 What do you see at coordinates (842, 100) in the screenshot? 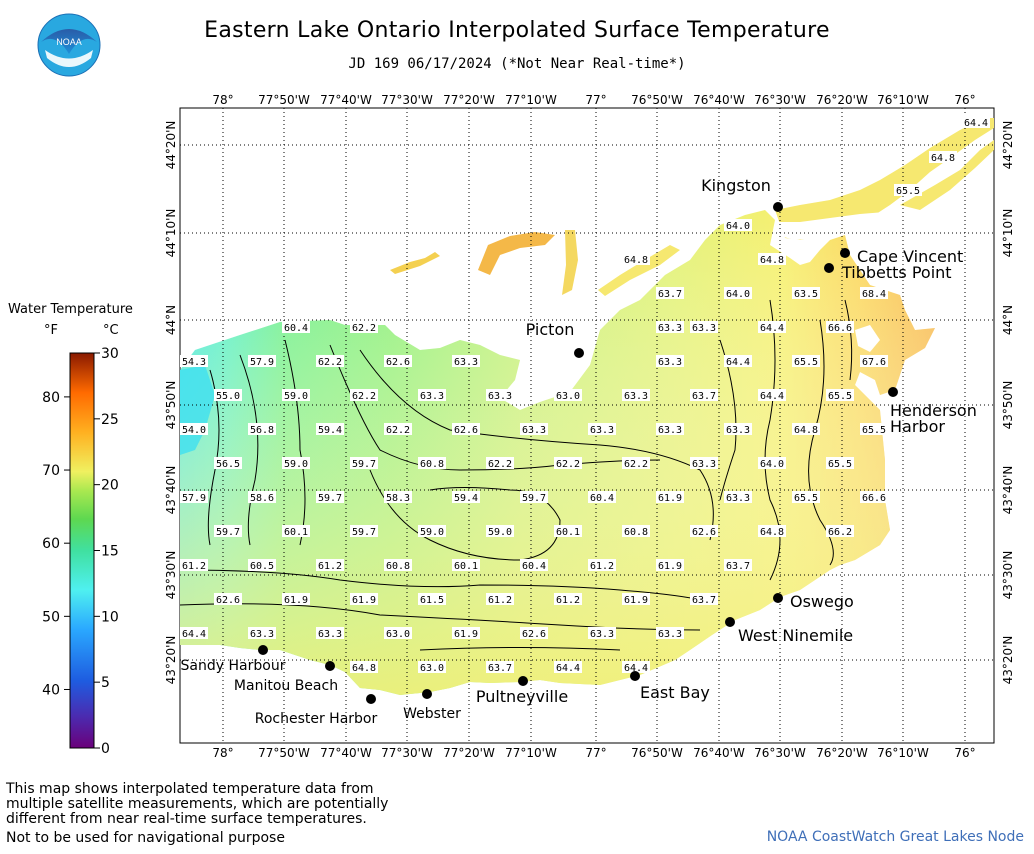
I see `lon-label: 76°20'W` at bounding box center [842, 100].